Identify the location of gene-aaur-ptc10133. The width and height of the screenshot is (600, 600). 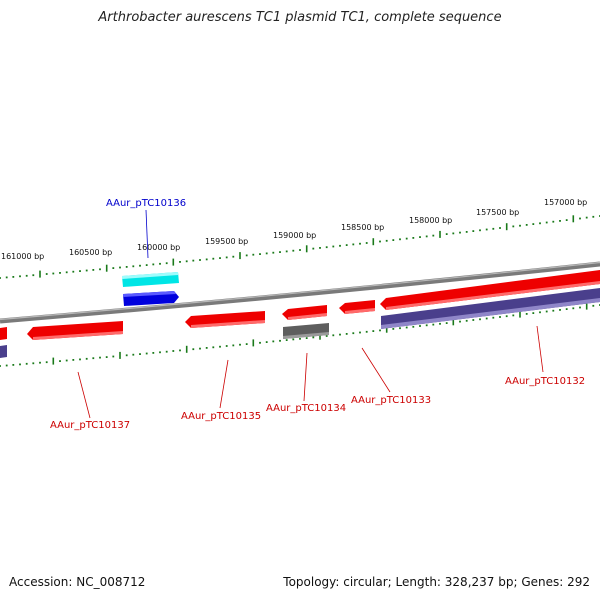
(357, 307).